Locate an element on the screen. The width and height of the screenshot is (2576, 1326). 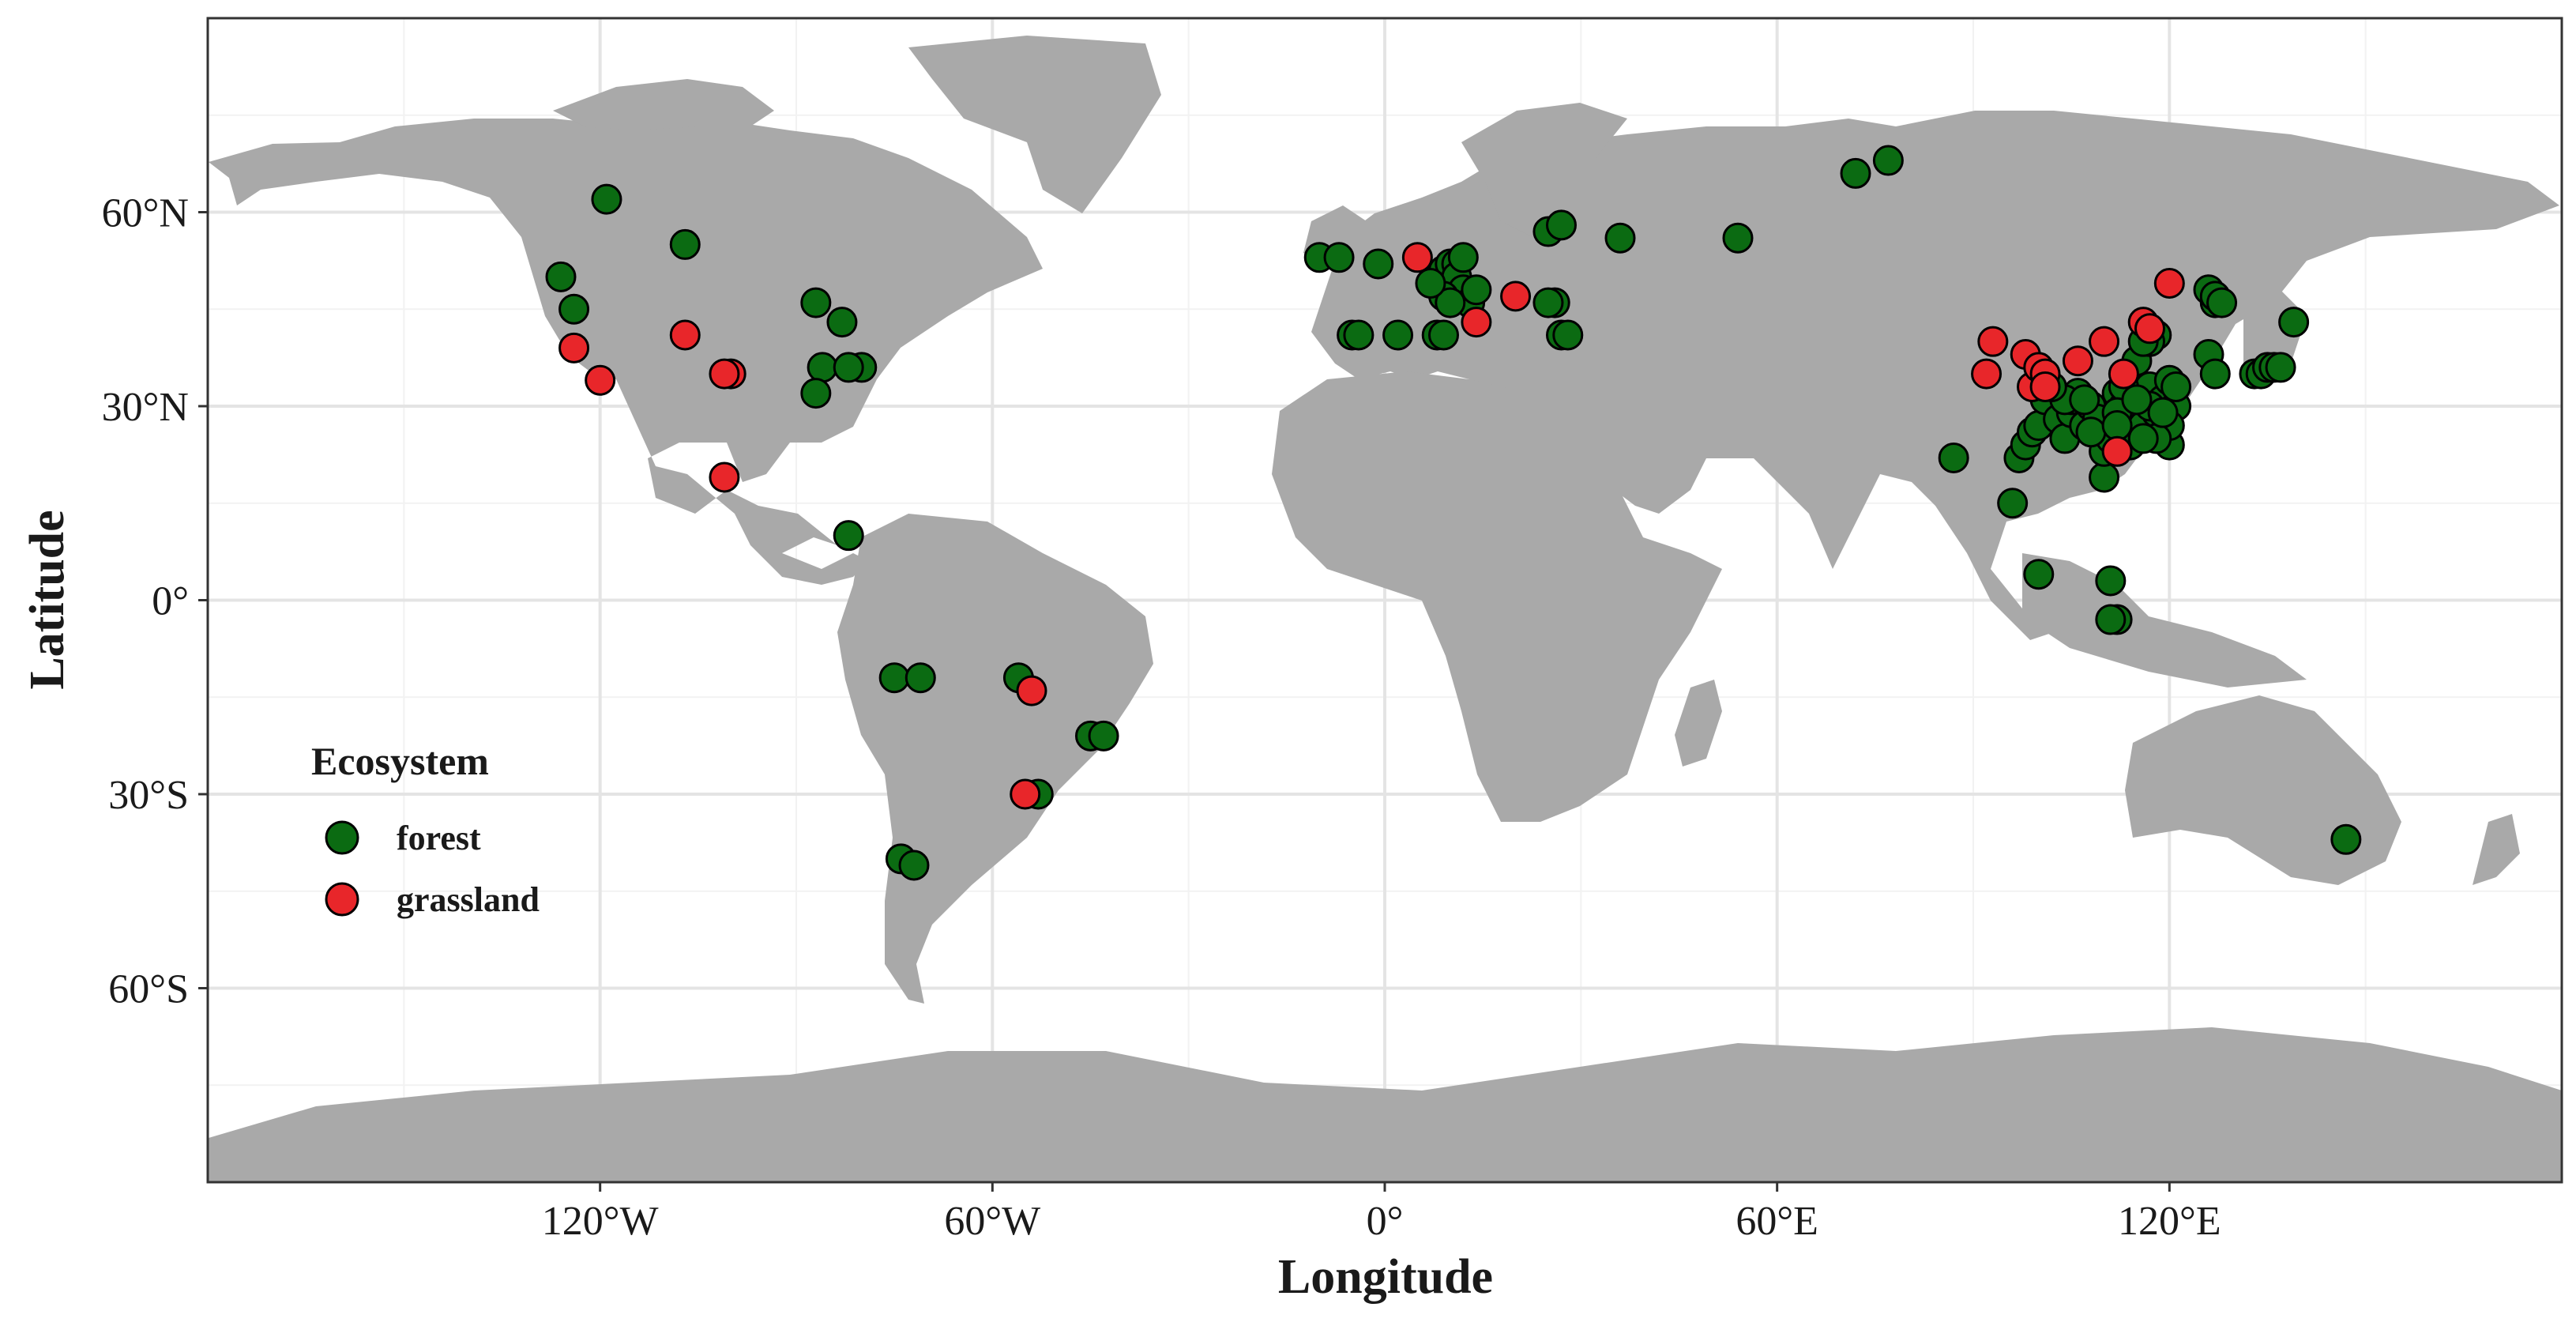
south-america-landmass is located at coordinates (995, 759).